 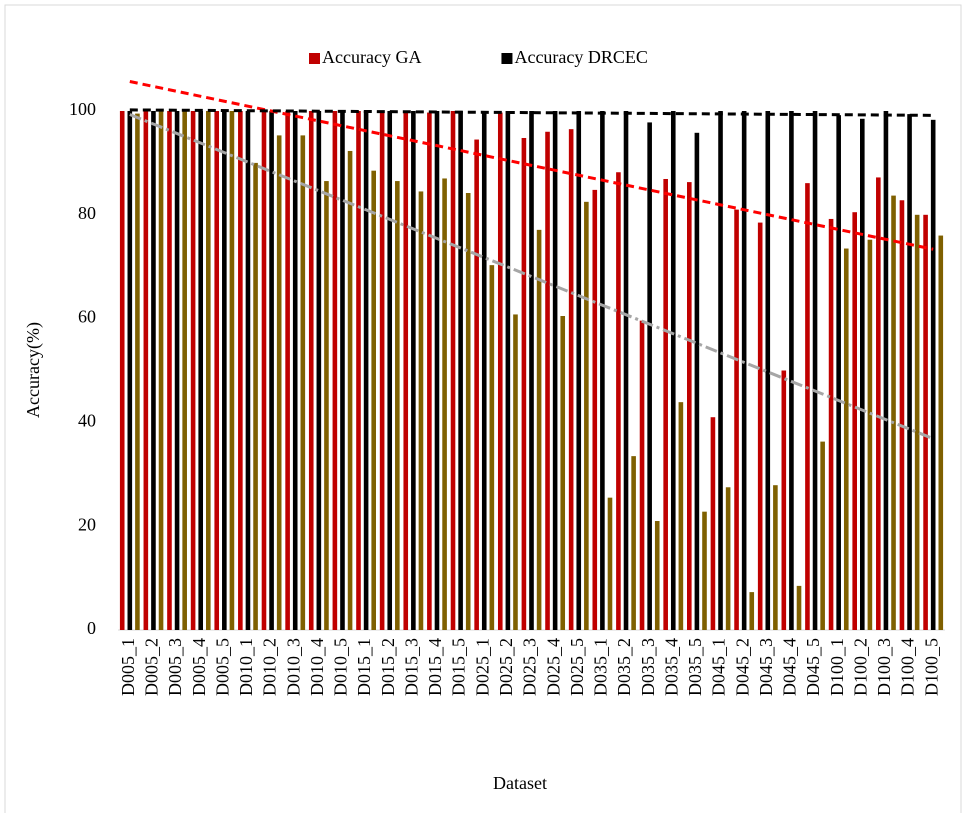 What do you see at coordinates (719, 667) in the screenshot?
I see `x-tick-label: D045_1` at bounding box center [719, 667].